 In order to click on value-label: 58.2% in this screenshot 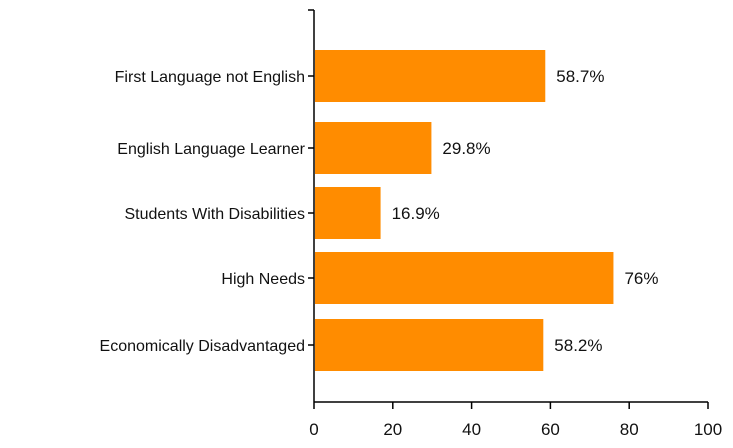, I will do `click(578, 345)`.